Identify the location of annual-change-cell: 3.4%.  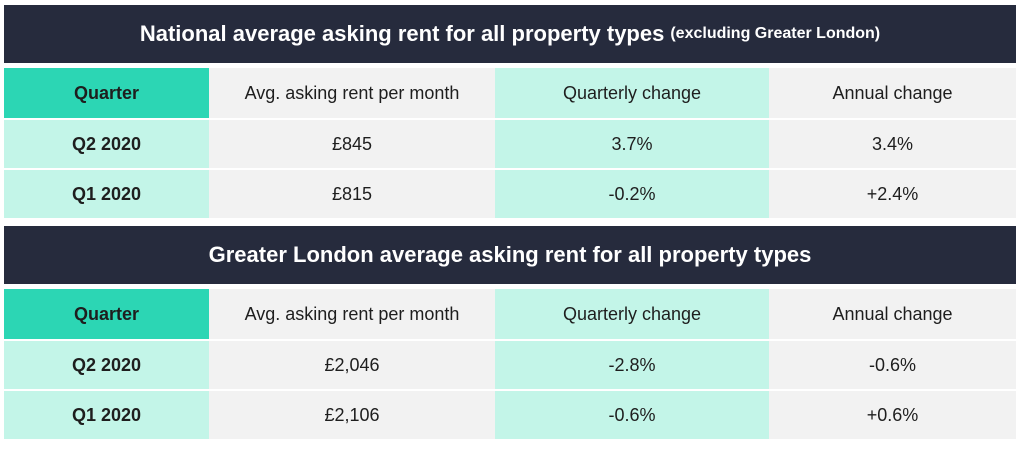
(892, 143).